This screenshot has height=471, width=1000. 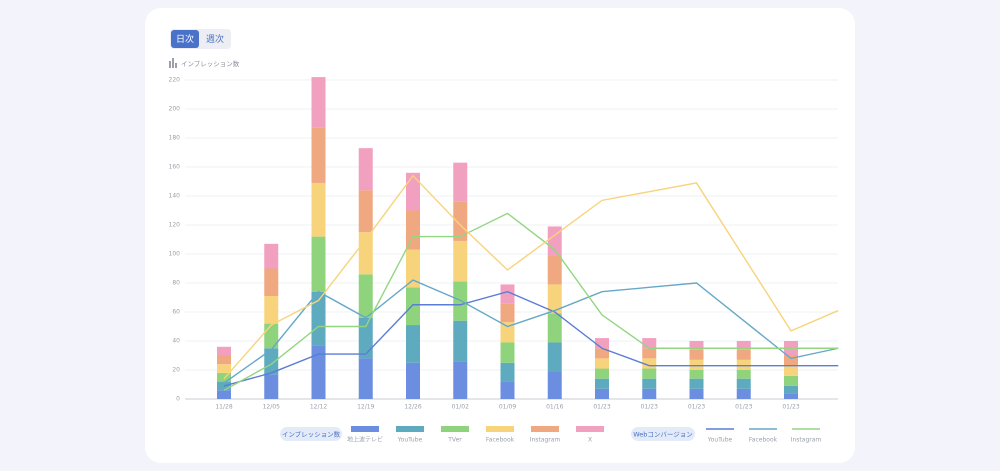 I want to click on y-tick-label: 60, so click(x=176, y=312).